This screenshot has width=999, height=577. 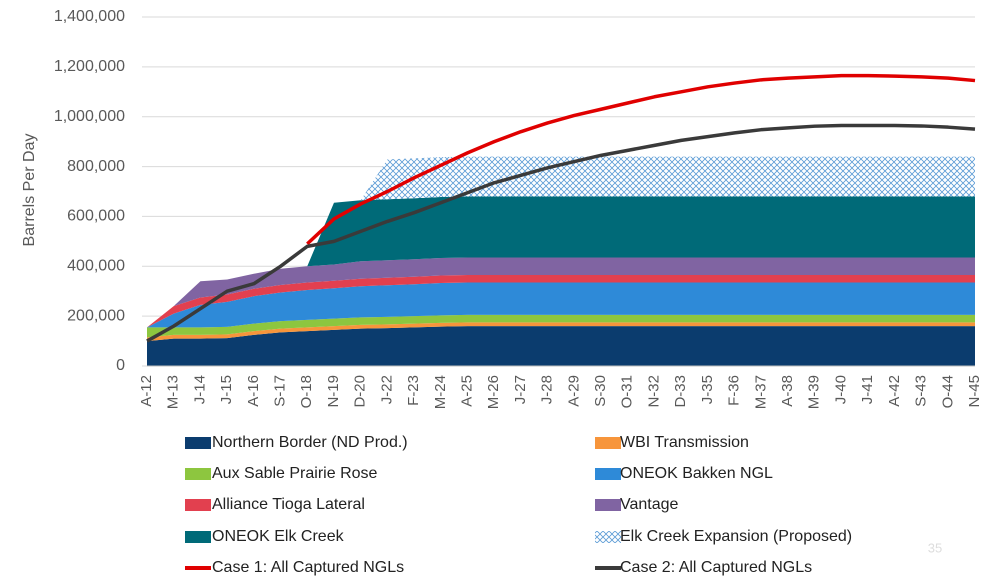 I want to click on x-tick-label: J-22, so click(x=386, y=389).